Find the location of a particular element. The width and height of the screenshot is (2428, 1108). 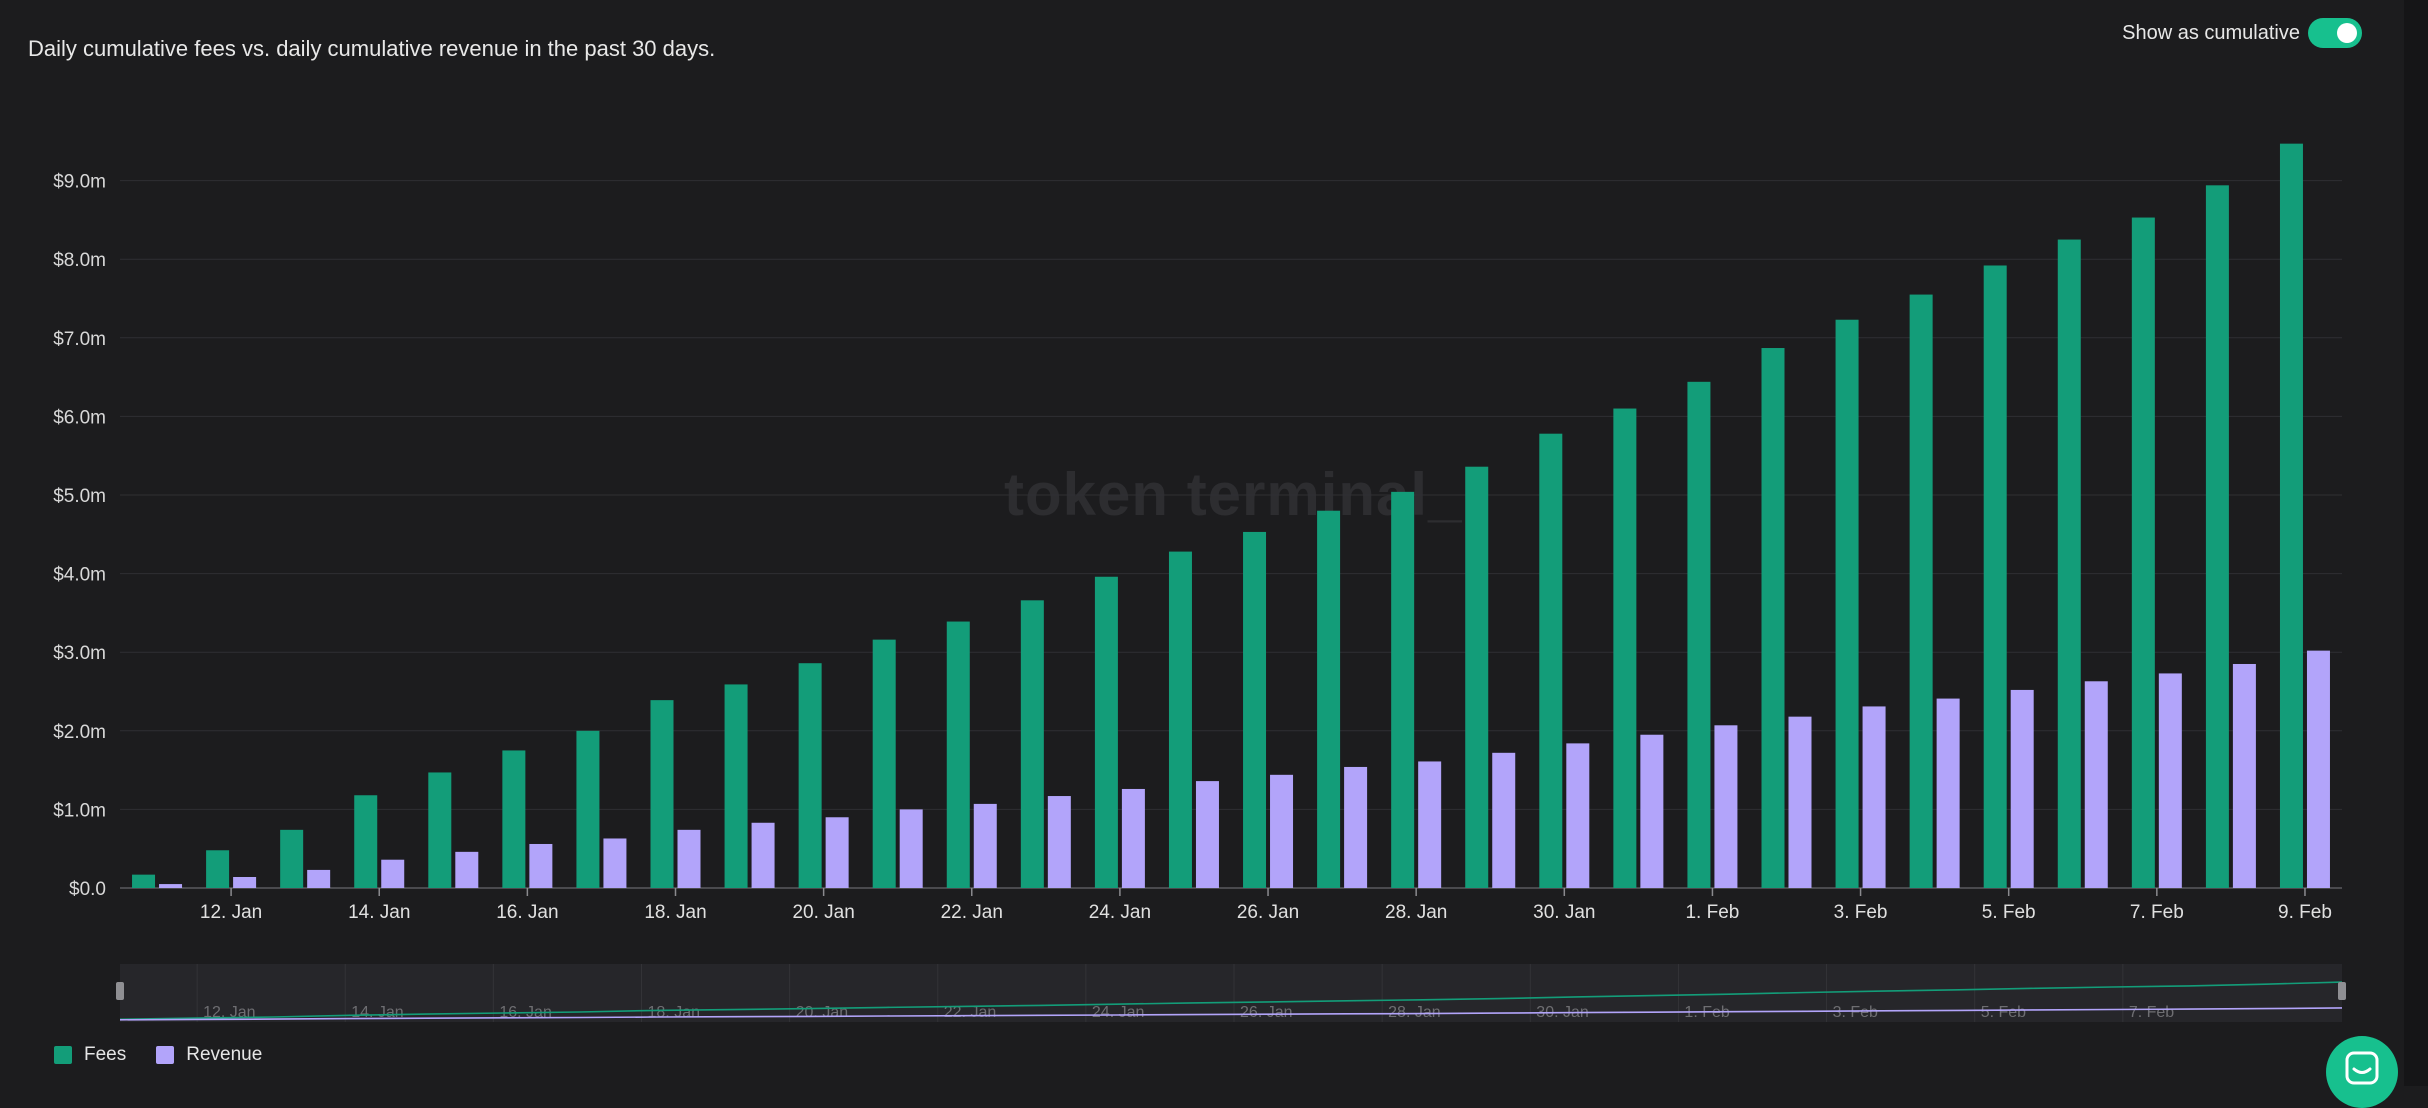

x-tick-label: 30. Jan is located at coordinates (1564, 912).